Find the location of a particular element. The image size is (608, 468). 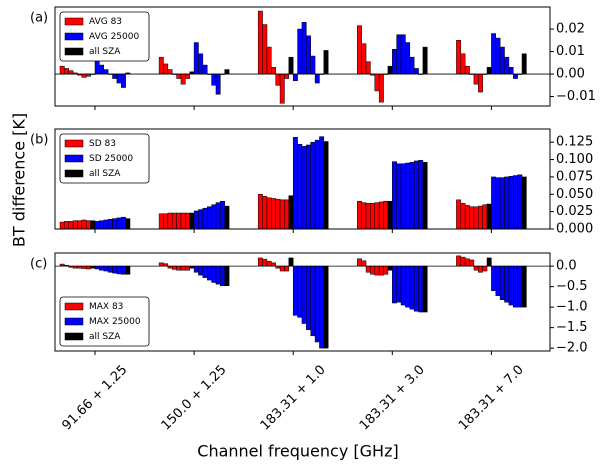

legend-label: AVG 25000 is located at coordinates (114, 37).